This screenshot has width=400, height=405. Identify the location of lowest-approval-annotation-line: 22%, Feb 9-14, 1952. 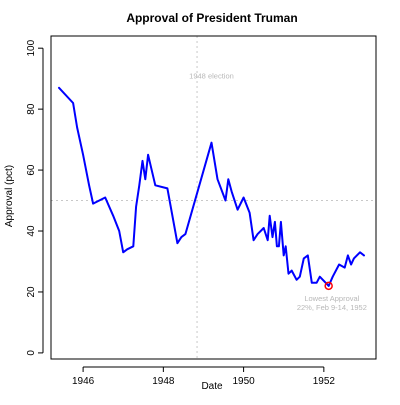
(332, 307).